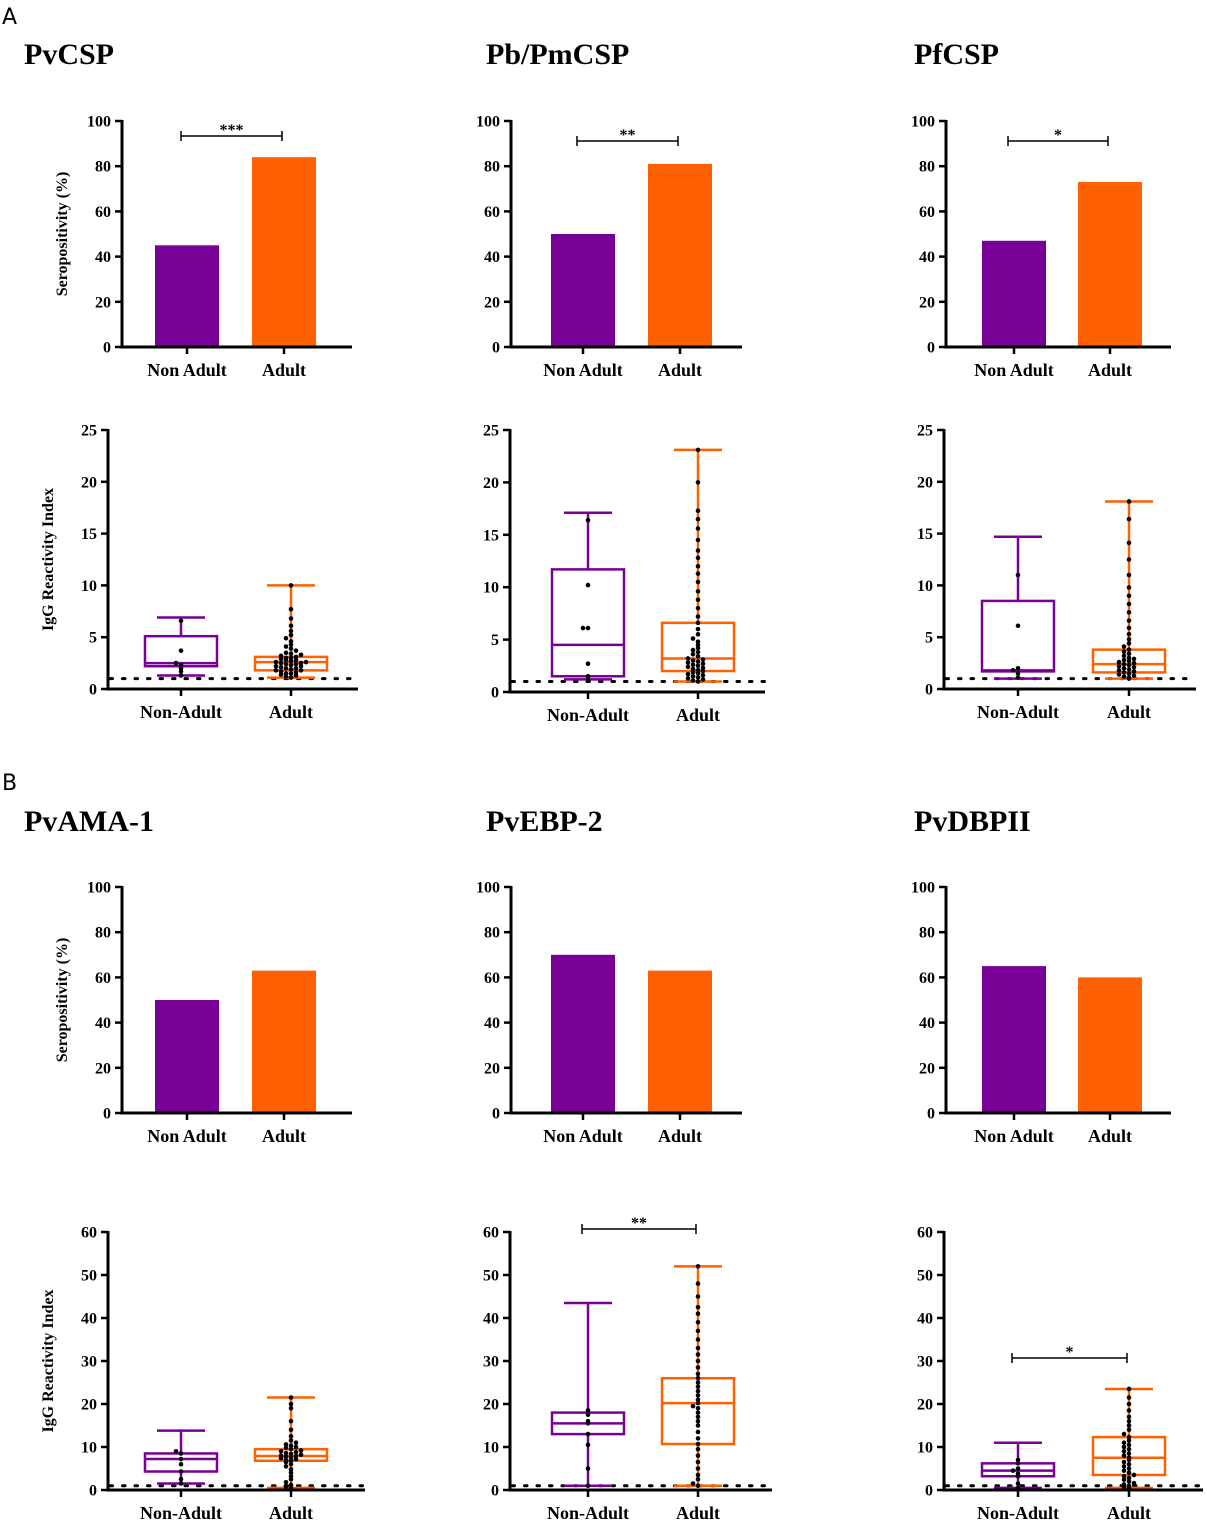  Describe the element at coordinates (491, 535) in the screenshot. I see `y-tick-label: 15` at that location.